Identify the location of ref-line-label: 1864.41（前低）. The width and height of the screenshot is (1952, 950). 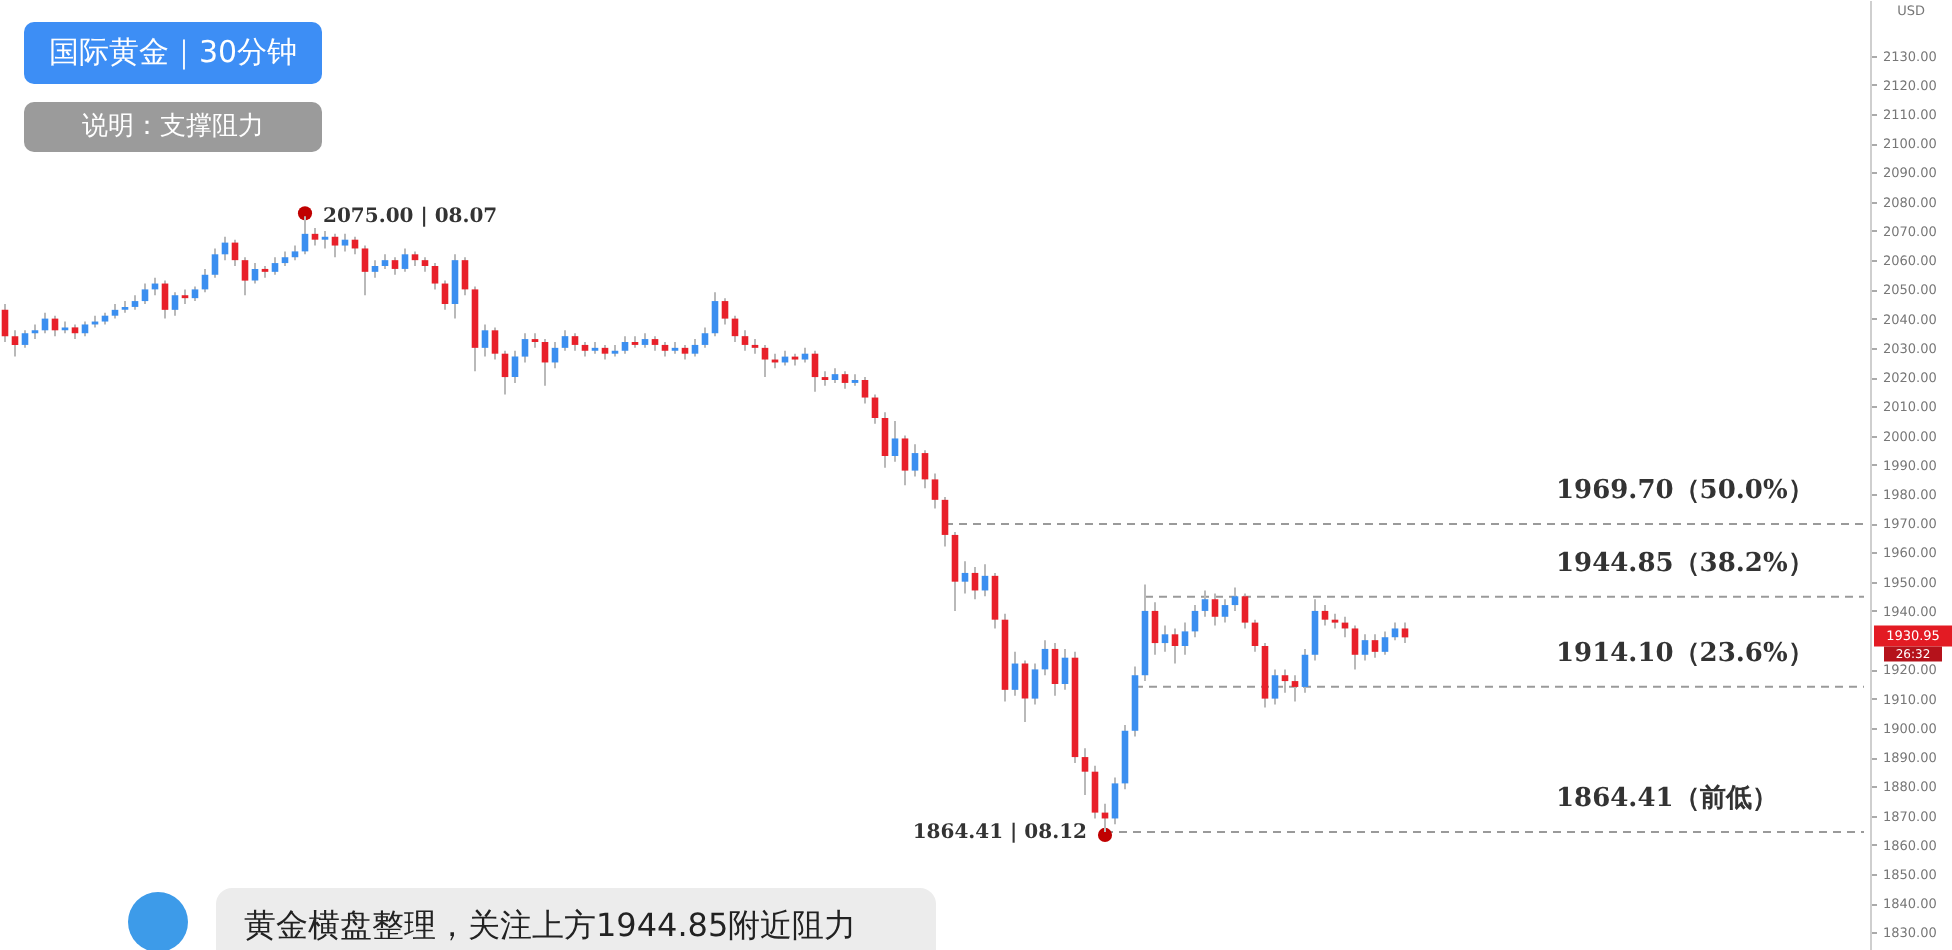
(1667, 798).